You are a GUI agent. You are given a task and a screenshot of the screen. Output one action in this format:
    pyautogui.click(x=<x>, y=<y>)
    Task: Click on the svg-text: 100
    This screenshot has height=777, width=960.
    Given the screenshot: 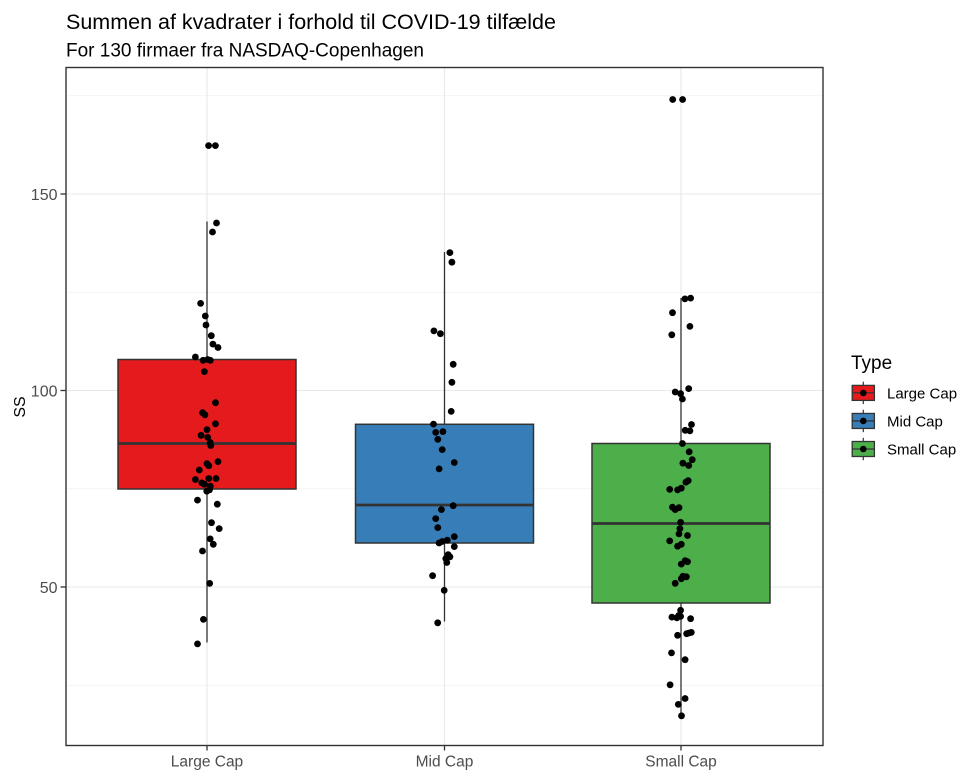 What is the action you would take?
    pyautogui.click(x=44, y=392)
    